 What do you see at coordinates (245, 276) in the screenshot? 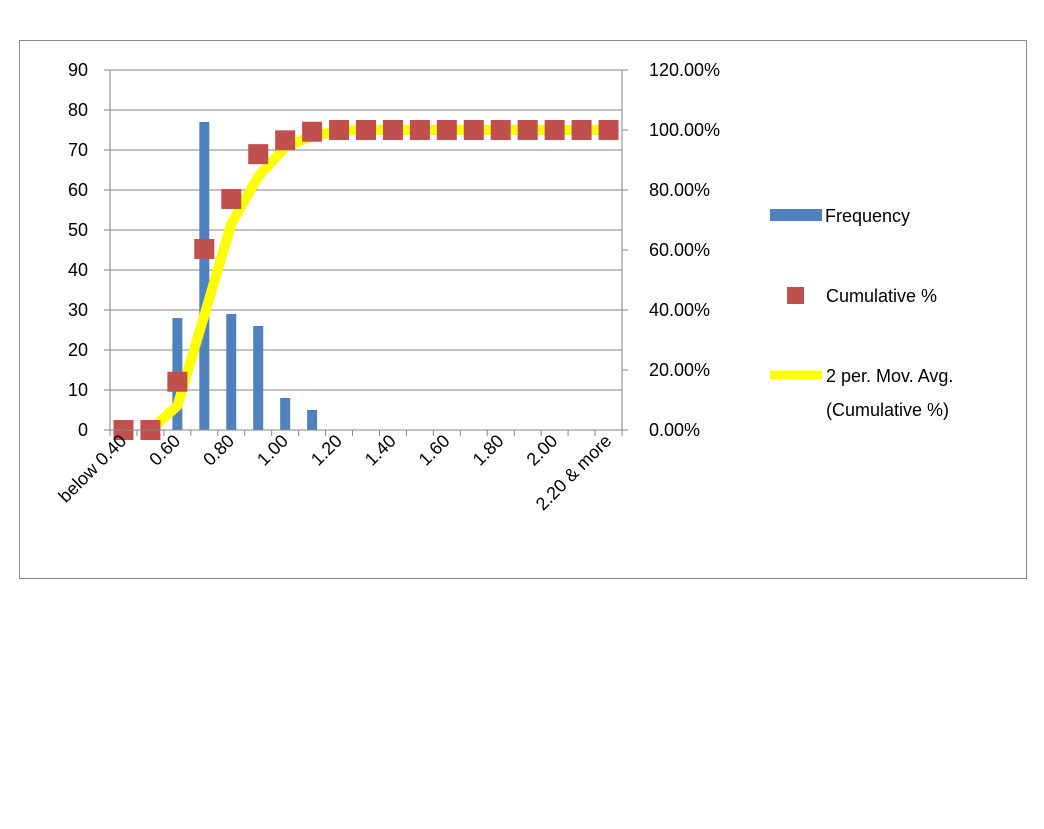
I see `frequency-bars` at bounding box center [245, 276].